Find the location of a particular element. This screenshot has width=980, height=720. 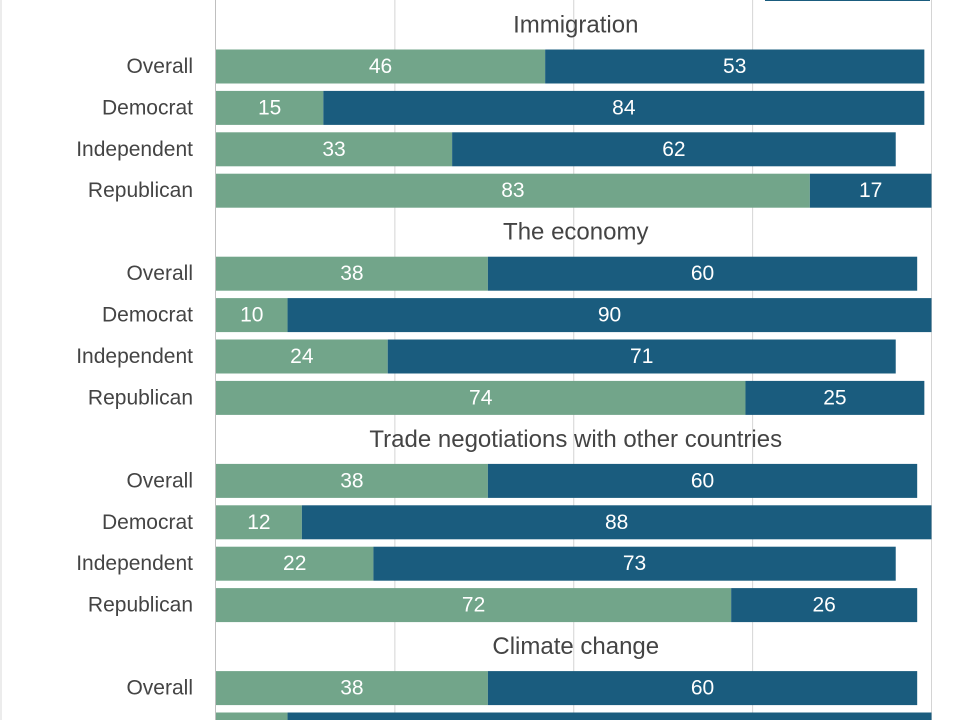

data-label-disapprove: 88 is located at coordinates (616, 522).